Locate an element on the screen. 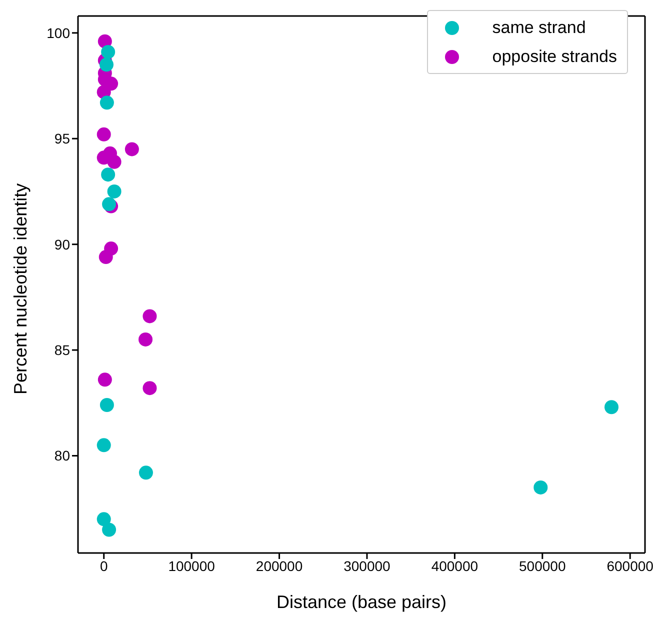 The height and width of the screenshot is (626, 653). y-tick-label: 80 is located at coordinates (62, 456).